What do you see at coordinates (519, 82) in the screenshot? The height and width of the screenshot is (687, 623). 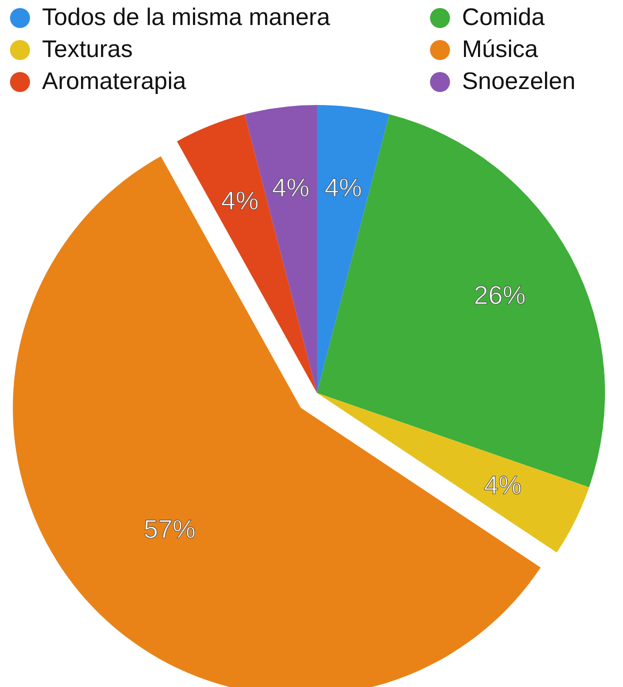 I see `legend-label: Snoezelen` at bounding box center [519, 82].